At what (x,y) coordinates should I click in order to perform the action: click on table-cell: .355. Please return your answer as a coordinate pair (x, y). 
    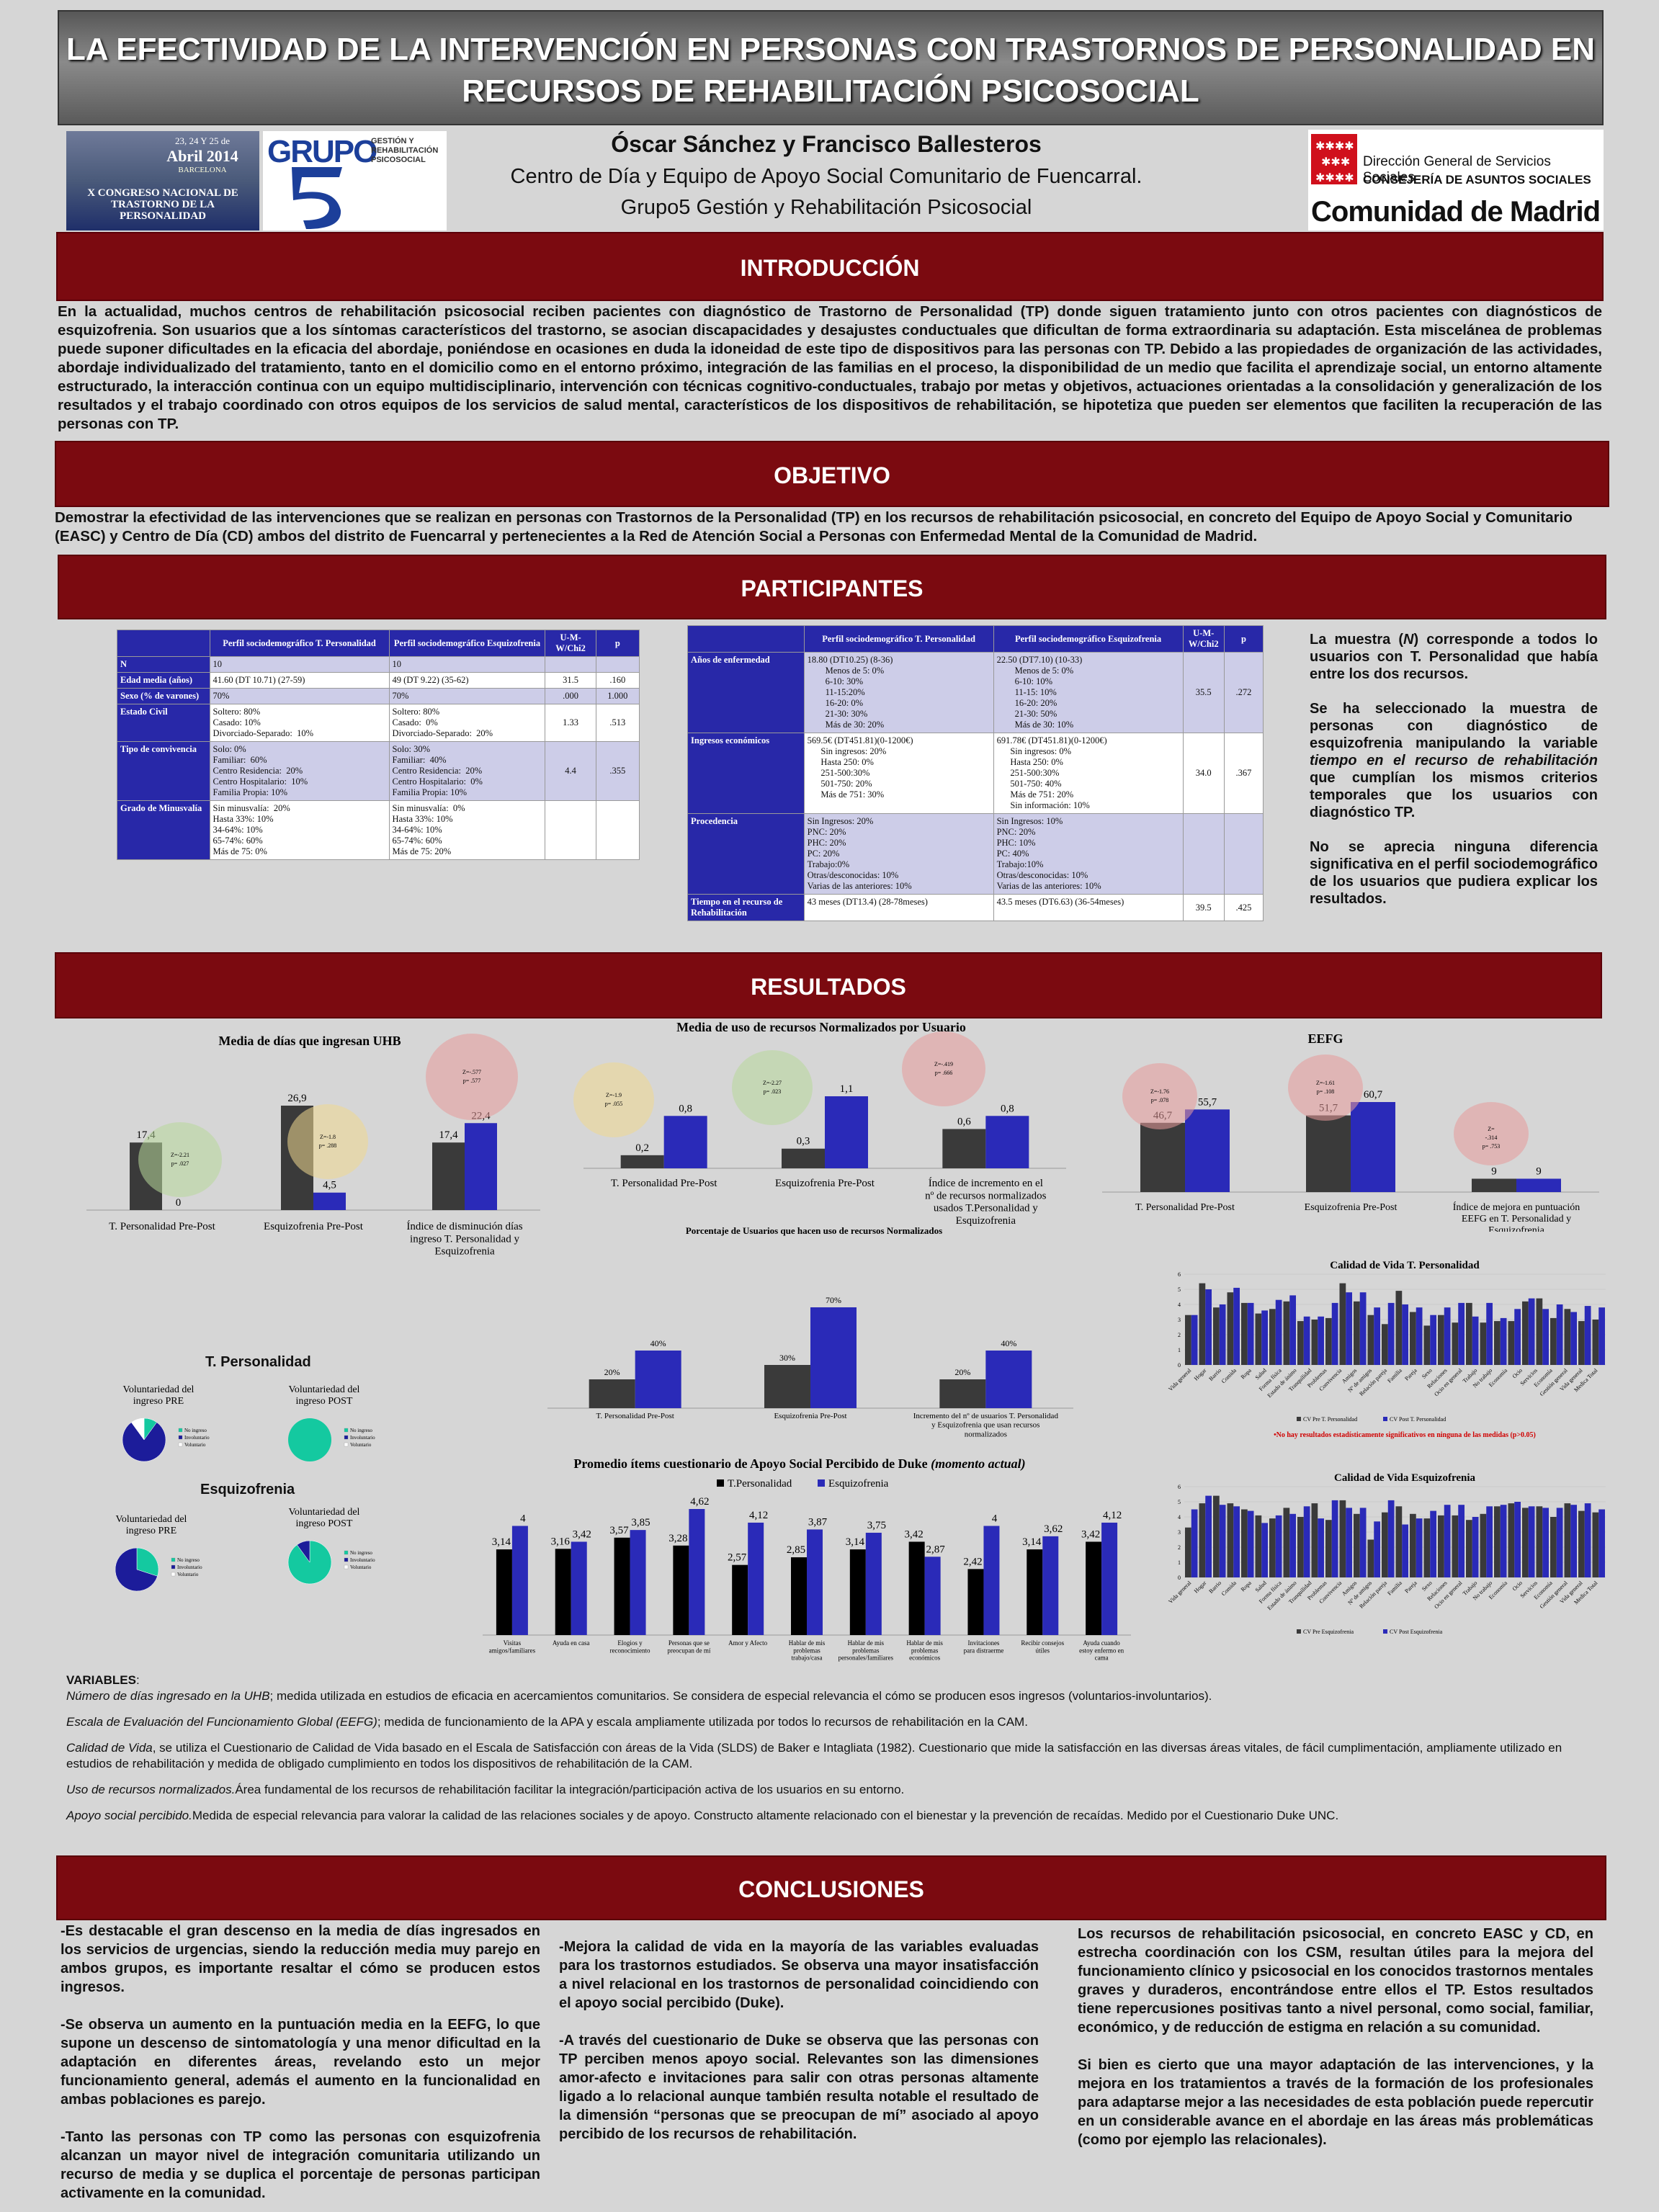
    Looking at the image, I should click on (617, 771).